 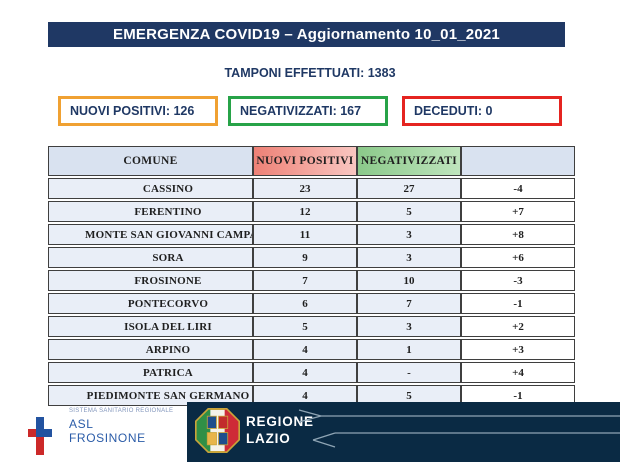 What do you see at coordinates (150, 188) in the screenshot?
I see `comune-cell: CASSINO` at bounding box center [150, 188].